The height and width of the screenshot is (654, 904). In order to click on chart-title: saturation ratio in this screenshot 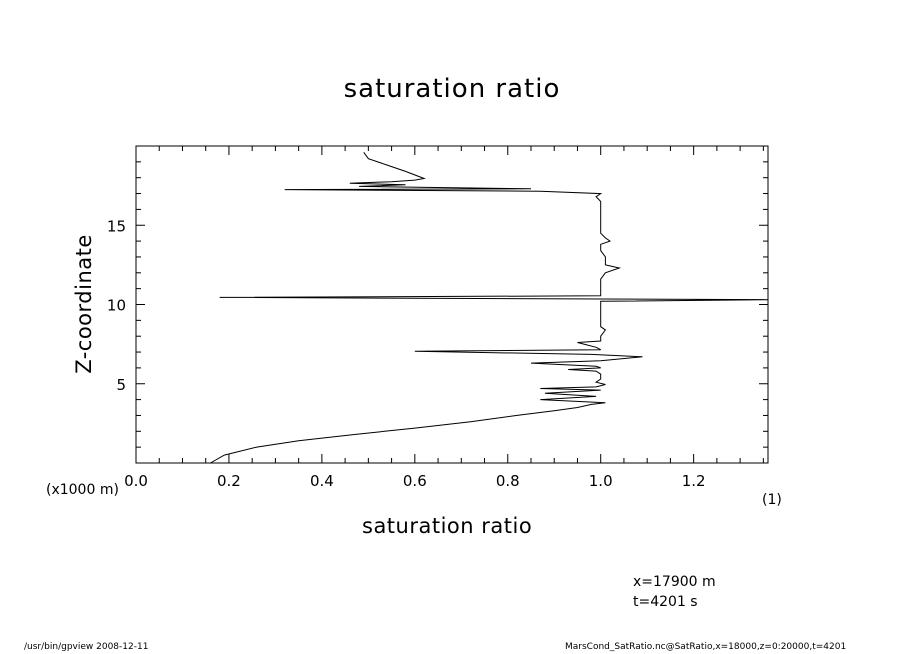, I will do `click(452, 89)`.